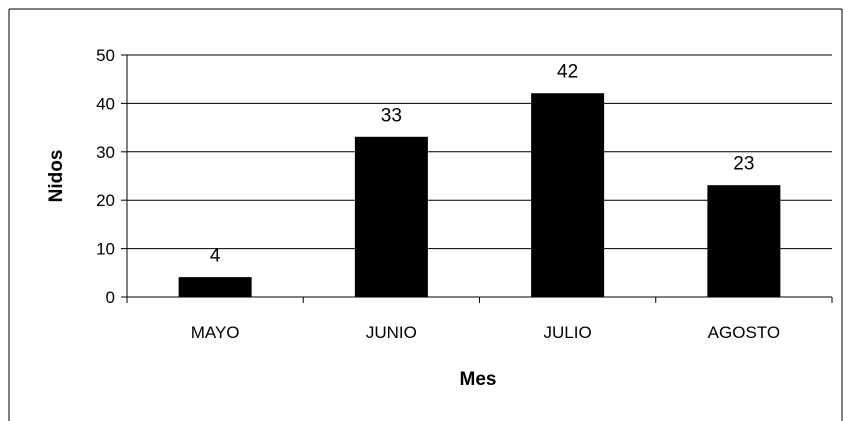 The width and height of the screenshot is (843, 421). What do you see at coordinates (105, 249) in the screenshot?
I see `y-tick-label: 10` at bounding box center [105, 249].